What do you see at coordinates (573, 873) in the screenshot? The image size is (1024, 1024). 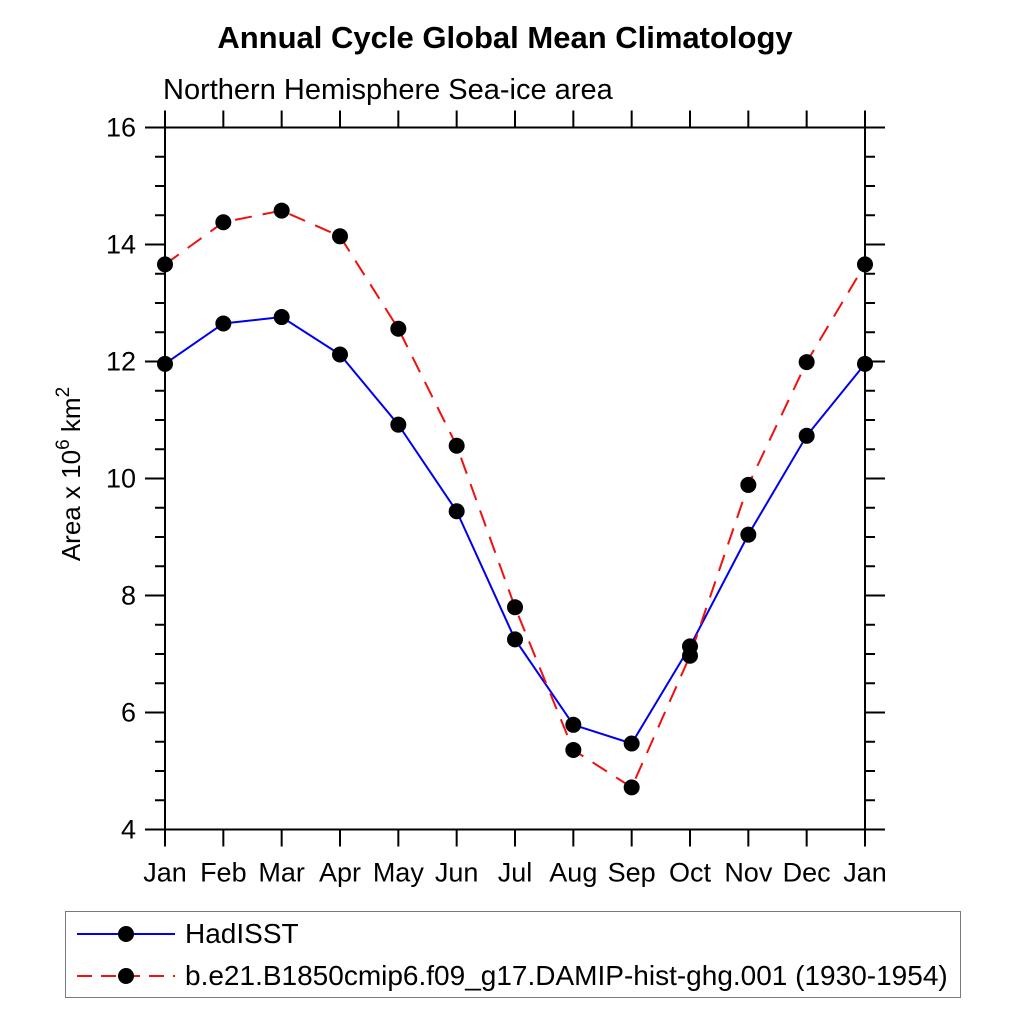 I see `x-axis-month-label: Aug` at bounding box center [573, 873].